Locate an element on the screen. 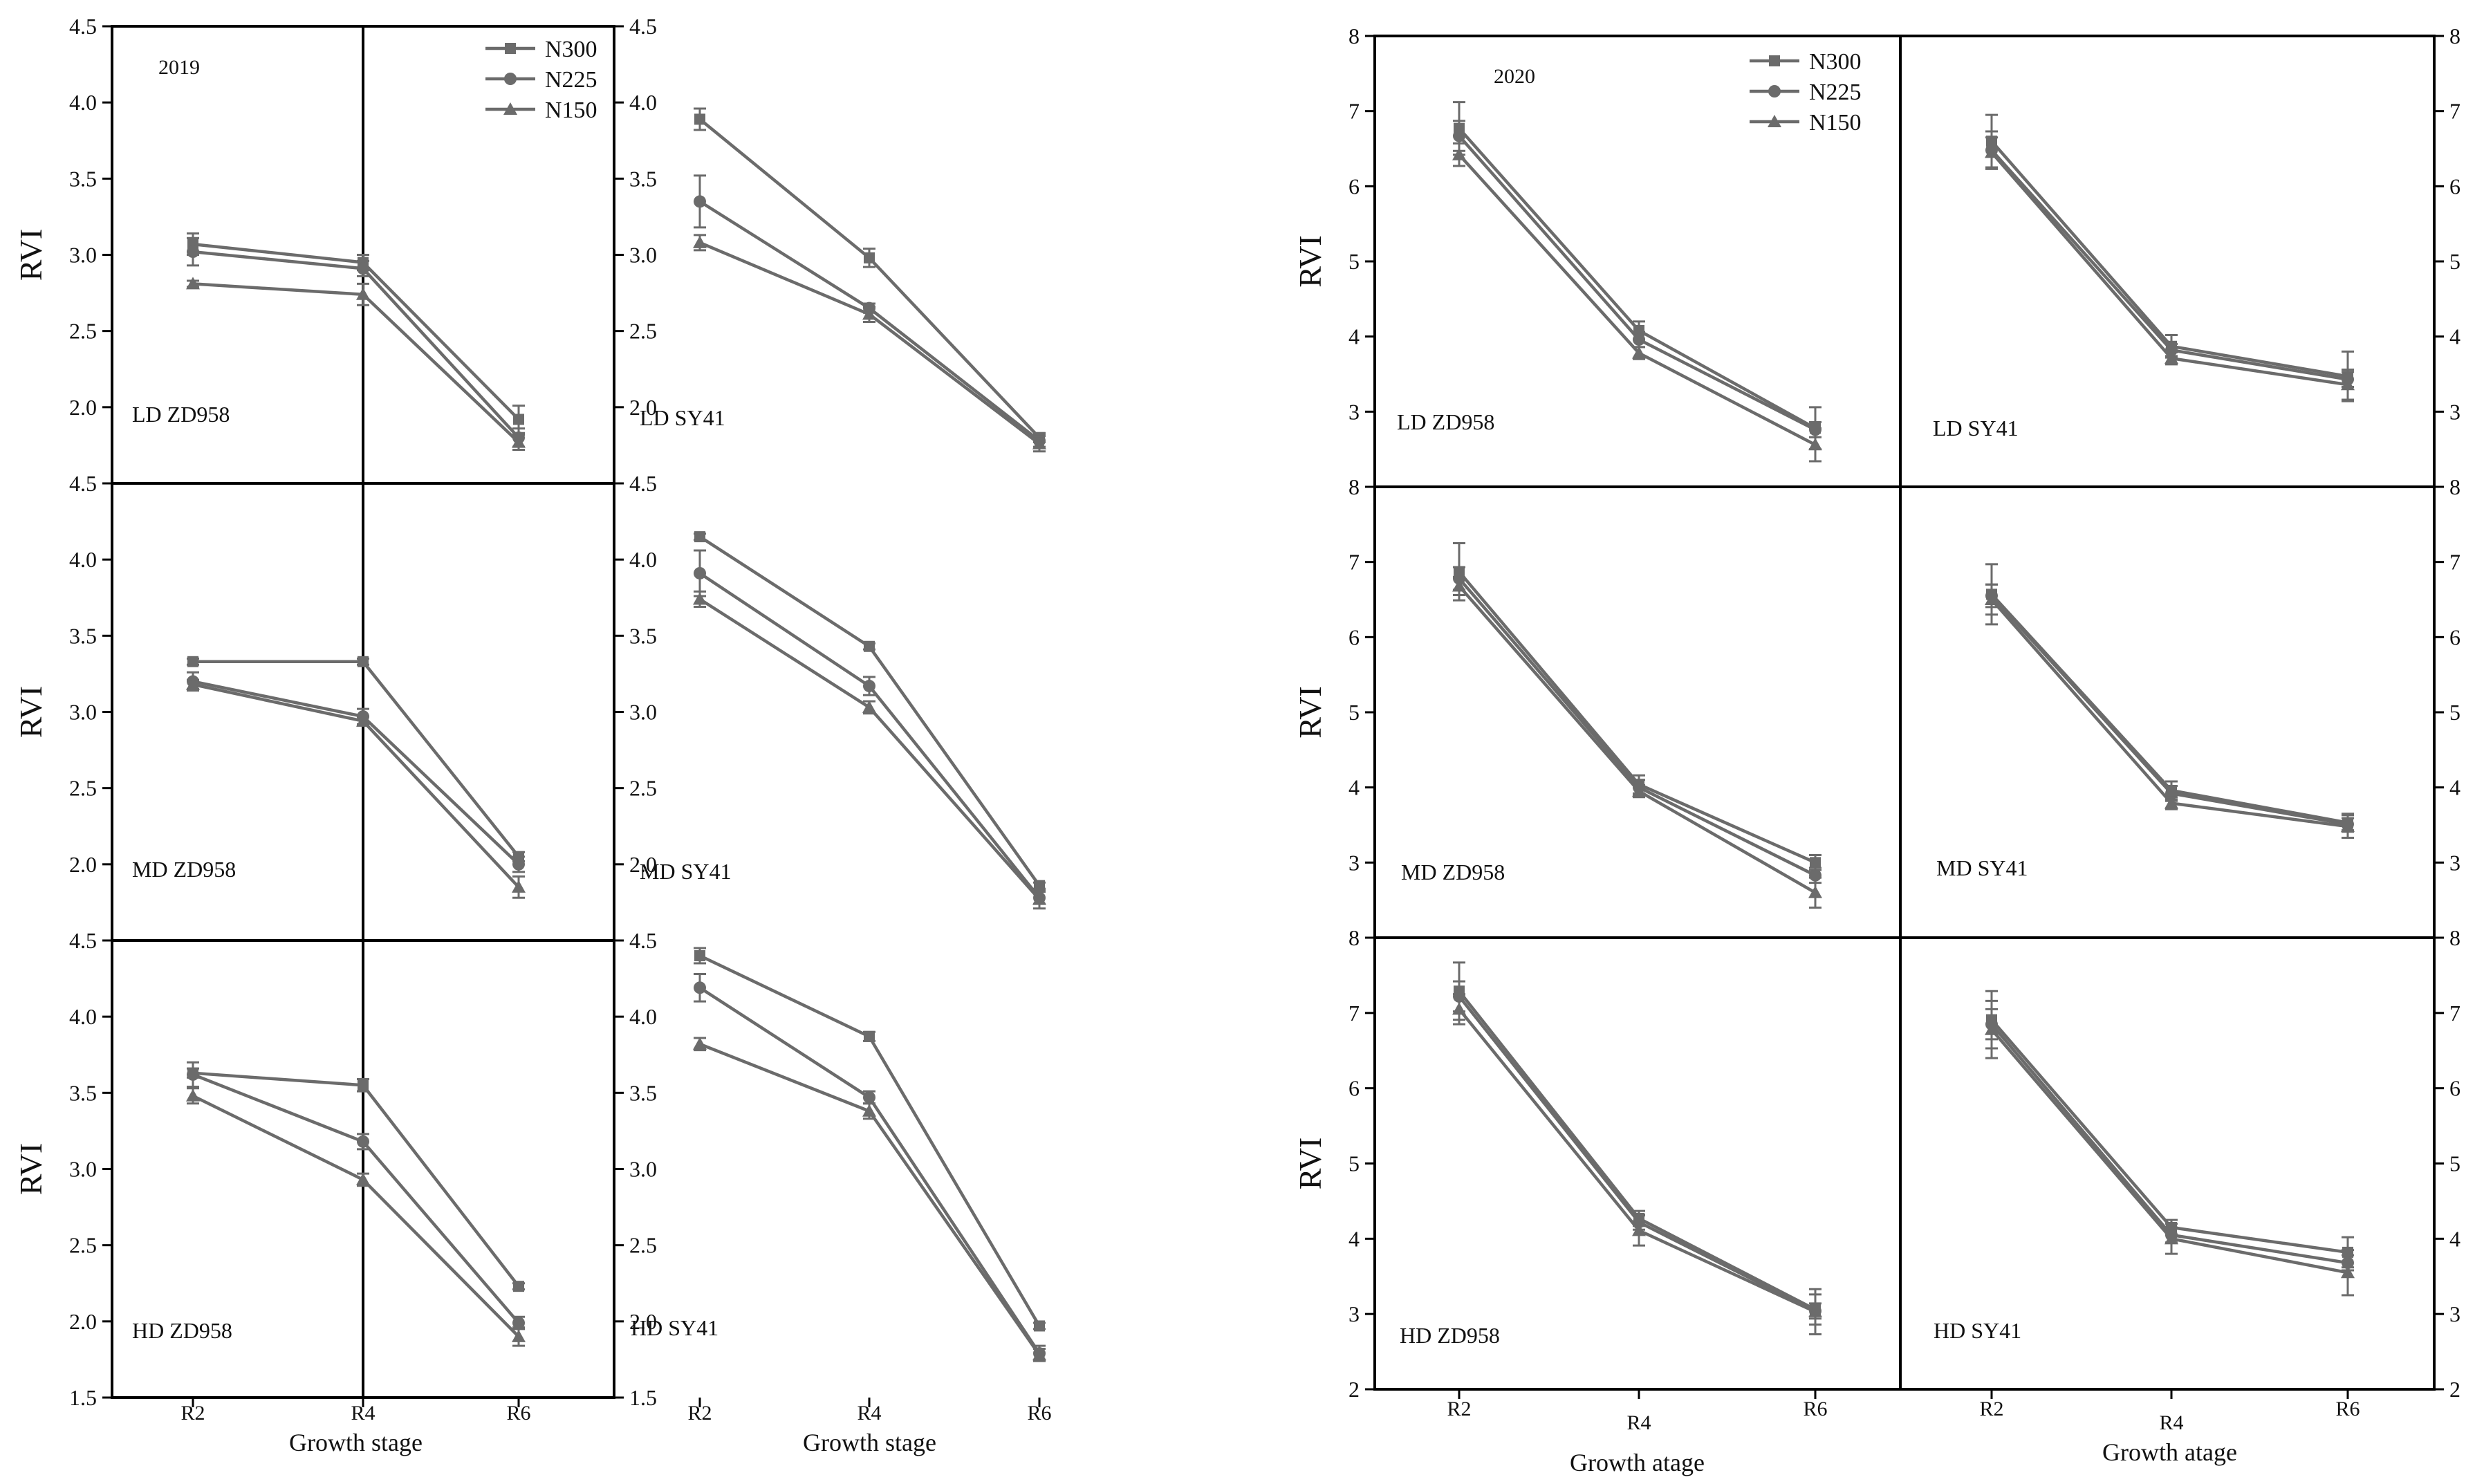  y-tick-label-right: 3.0 is located at coordinates (643, 255).